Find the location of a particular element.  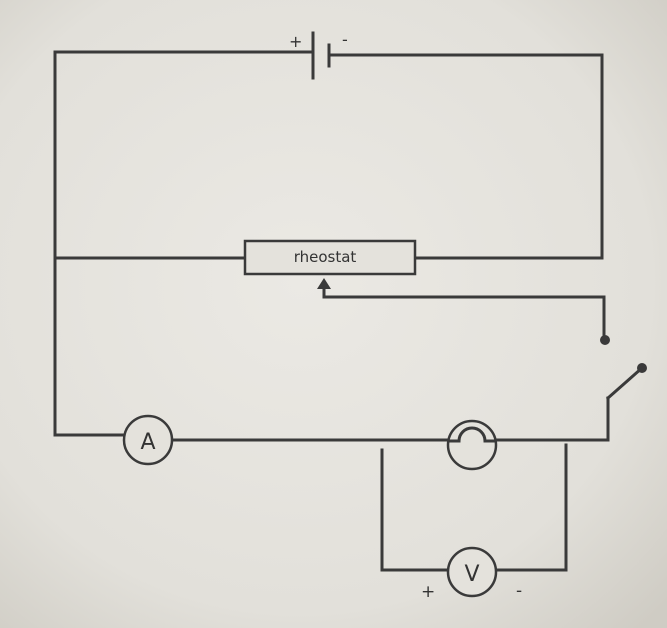

lamp is located at coordinates (472, 445).